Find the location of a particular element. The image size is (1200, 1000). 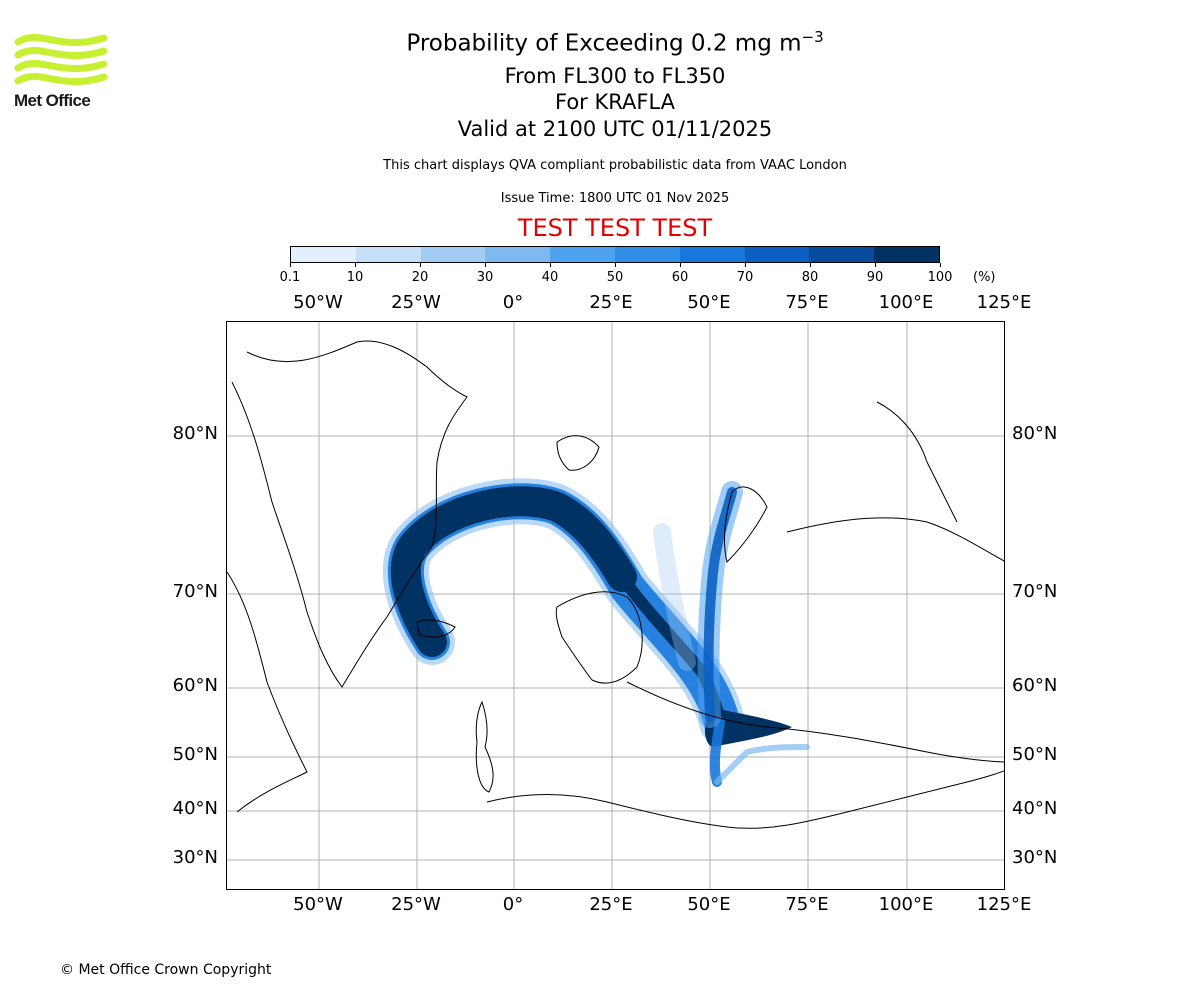

chart-title: Probability of Exceeding 0.2 mg m−3 is located at coordinates (600, 42).